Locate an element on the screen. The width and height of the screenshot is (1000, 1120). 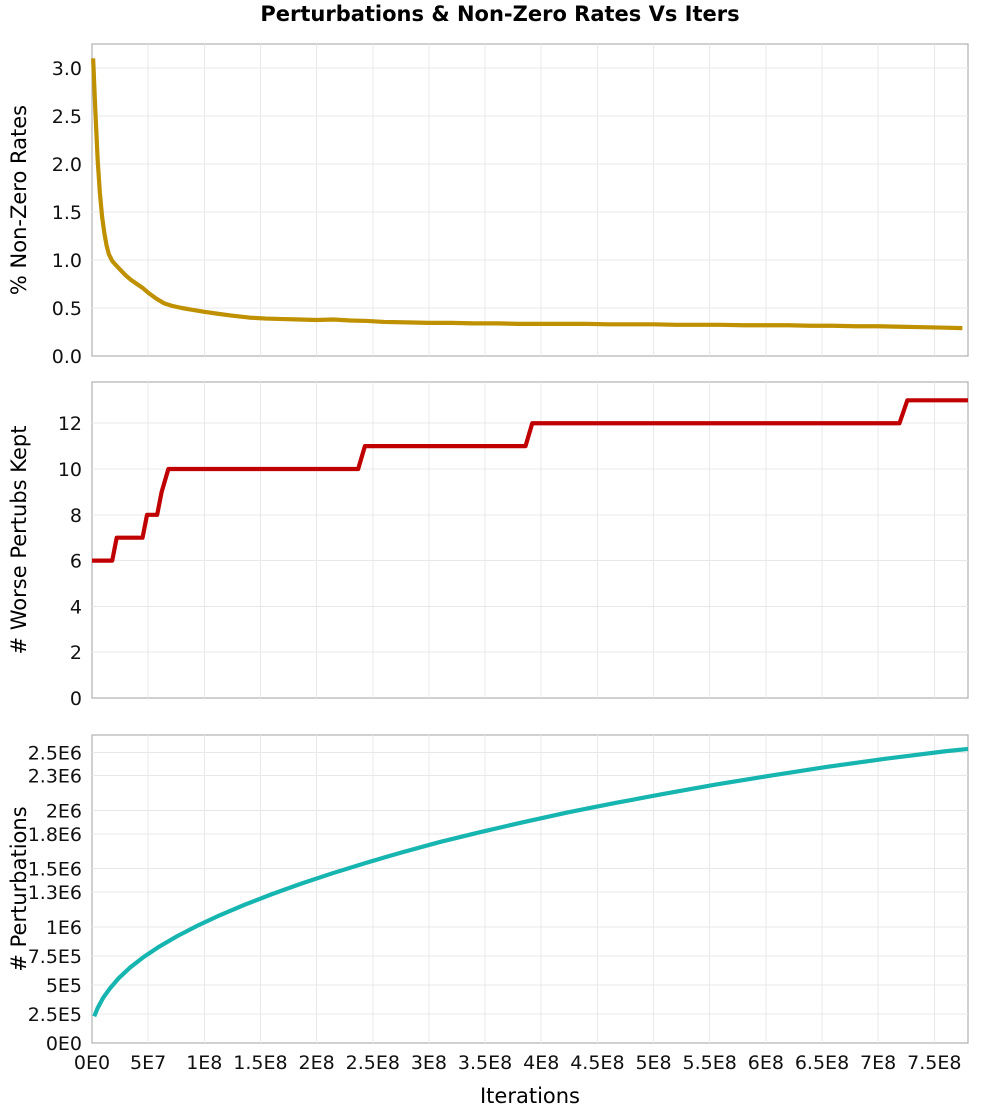
y-axis-tick-label: 5E5 is located at coordinates (64, 986).